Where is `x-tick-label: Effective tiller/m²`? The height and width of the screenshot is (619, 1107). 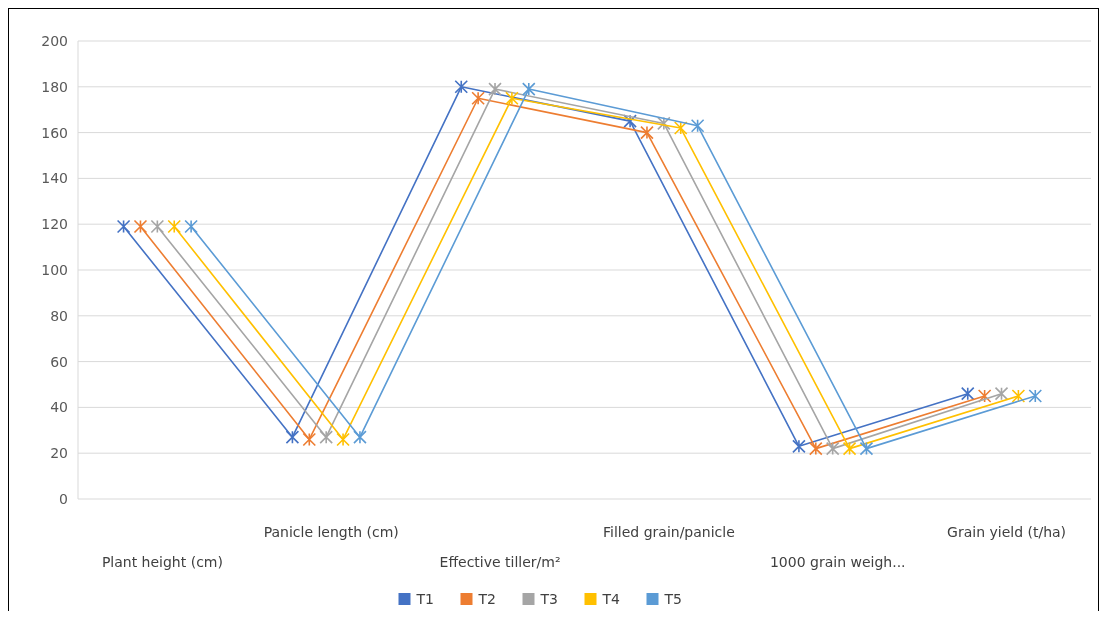 x-tick-label: Effective tiller/m² is located at coordinates (500, 562).